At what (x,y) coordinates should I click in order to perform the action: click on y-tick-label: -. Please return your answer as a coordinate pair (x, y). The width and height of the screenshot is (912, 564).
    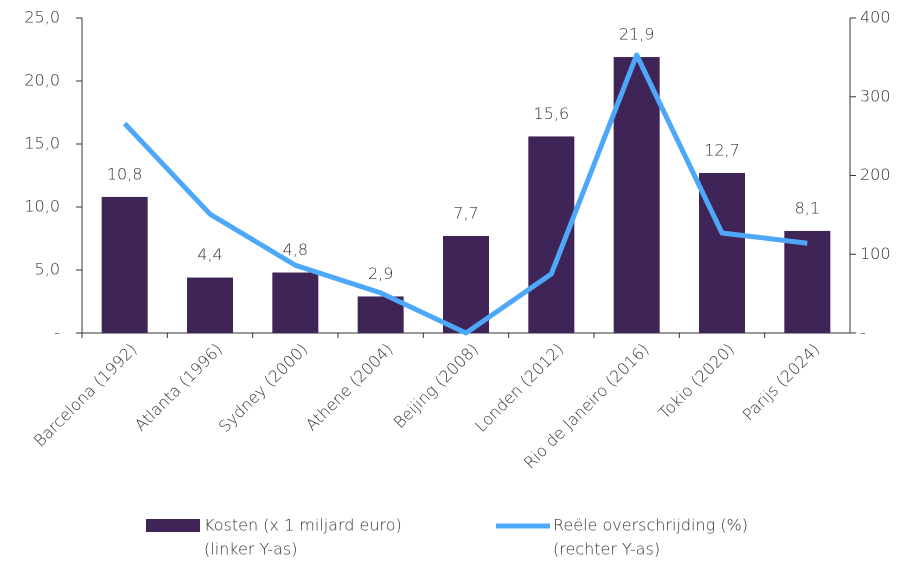
    Looking at the image, I should click on (57, 332).